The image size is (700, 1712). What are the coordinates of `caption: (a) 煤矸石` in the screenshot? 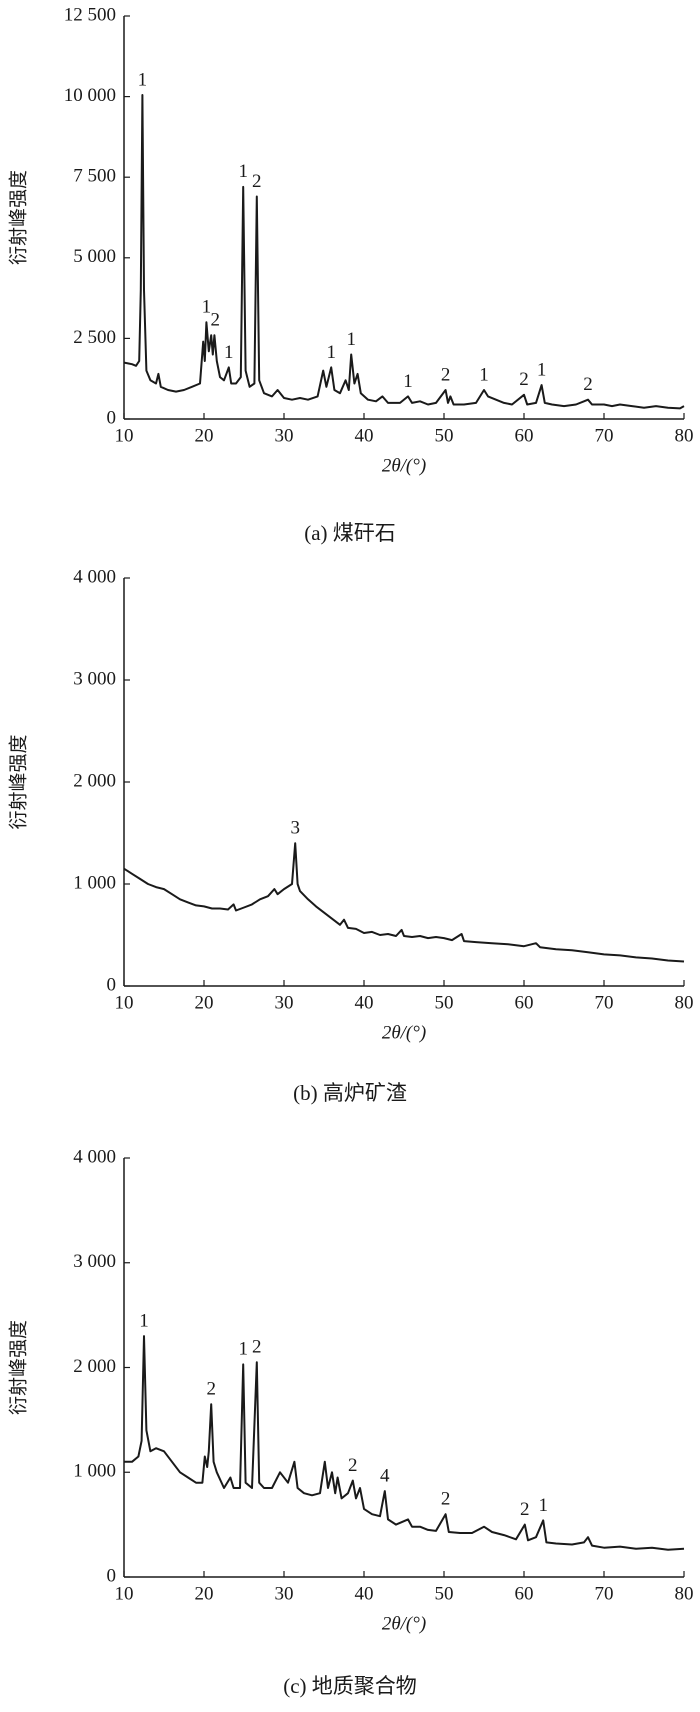 It's located at (350, 533).